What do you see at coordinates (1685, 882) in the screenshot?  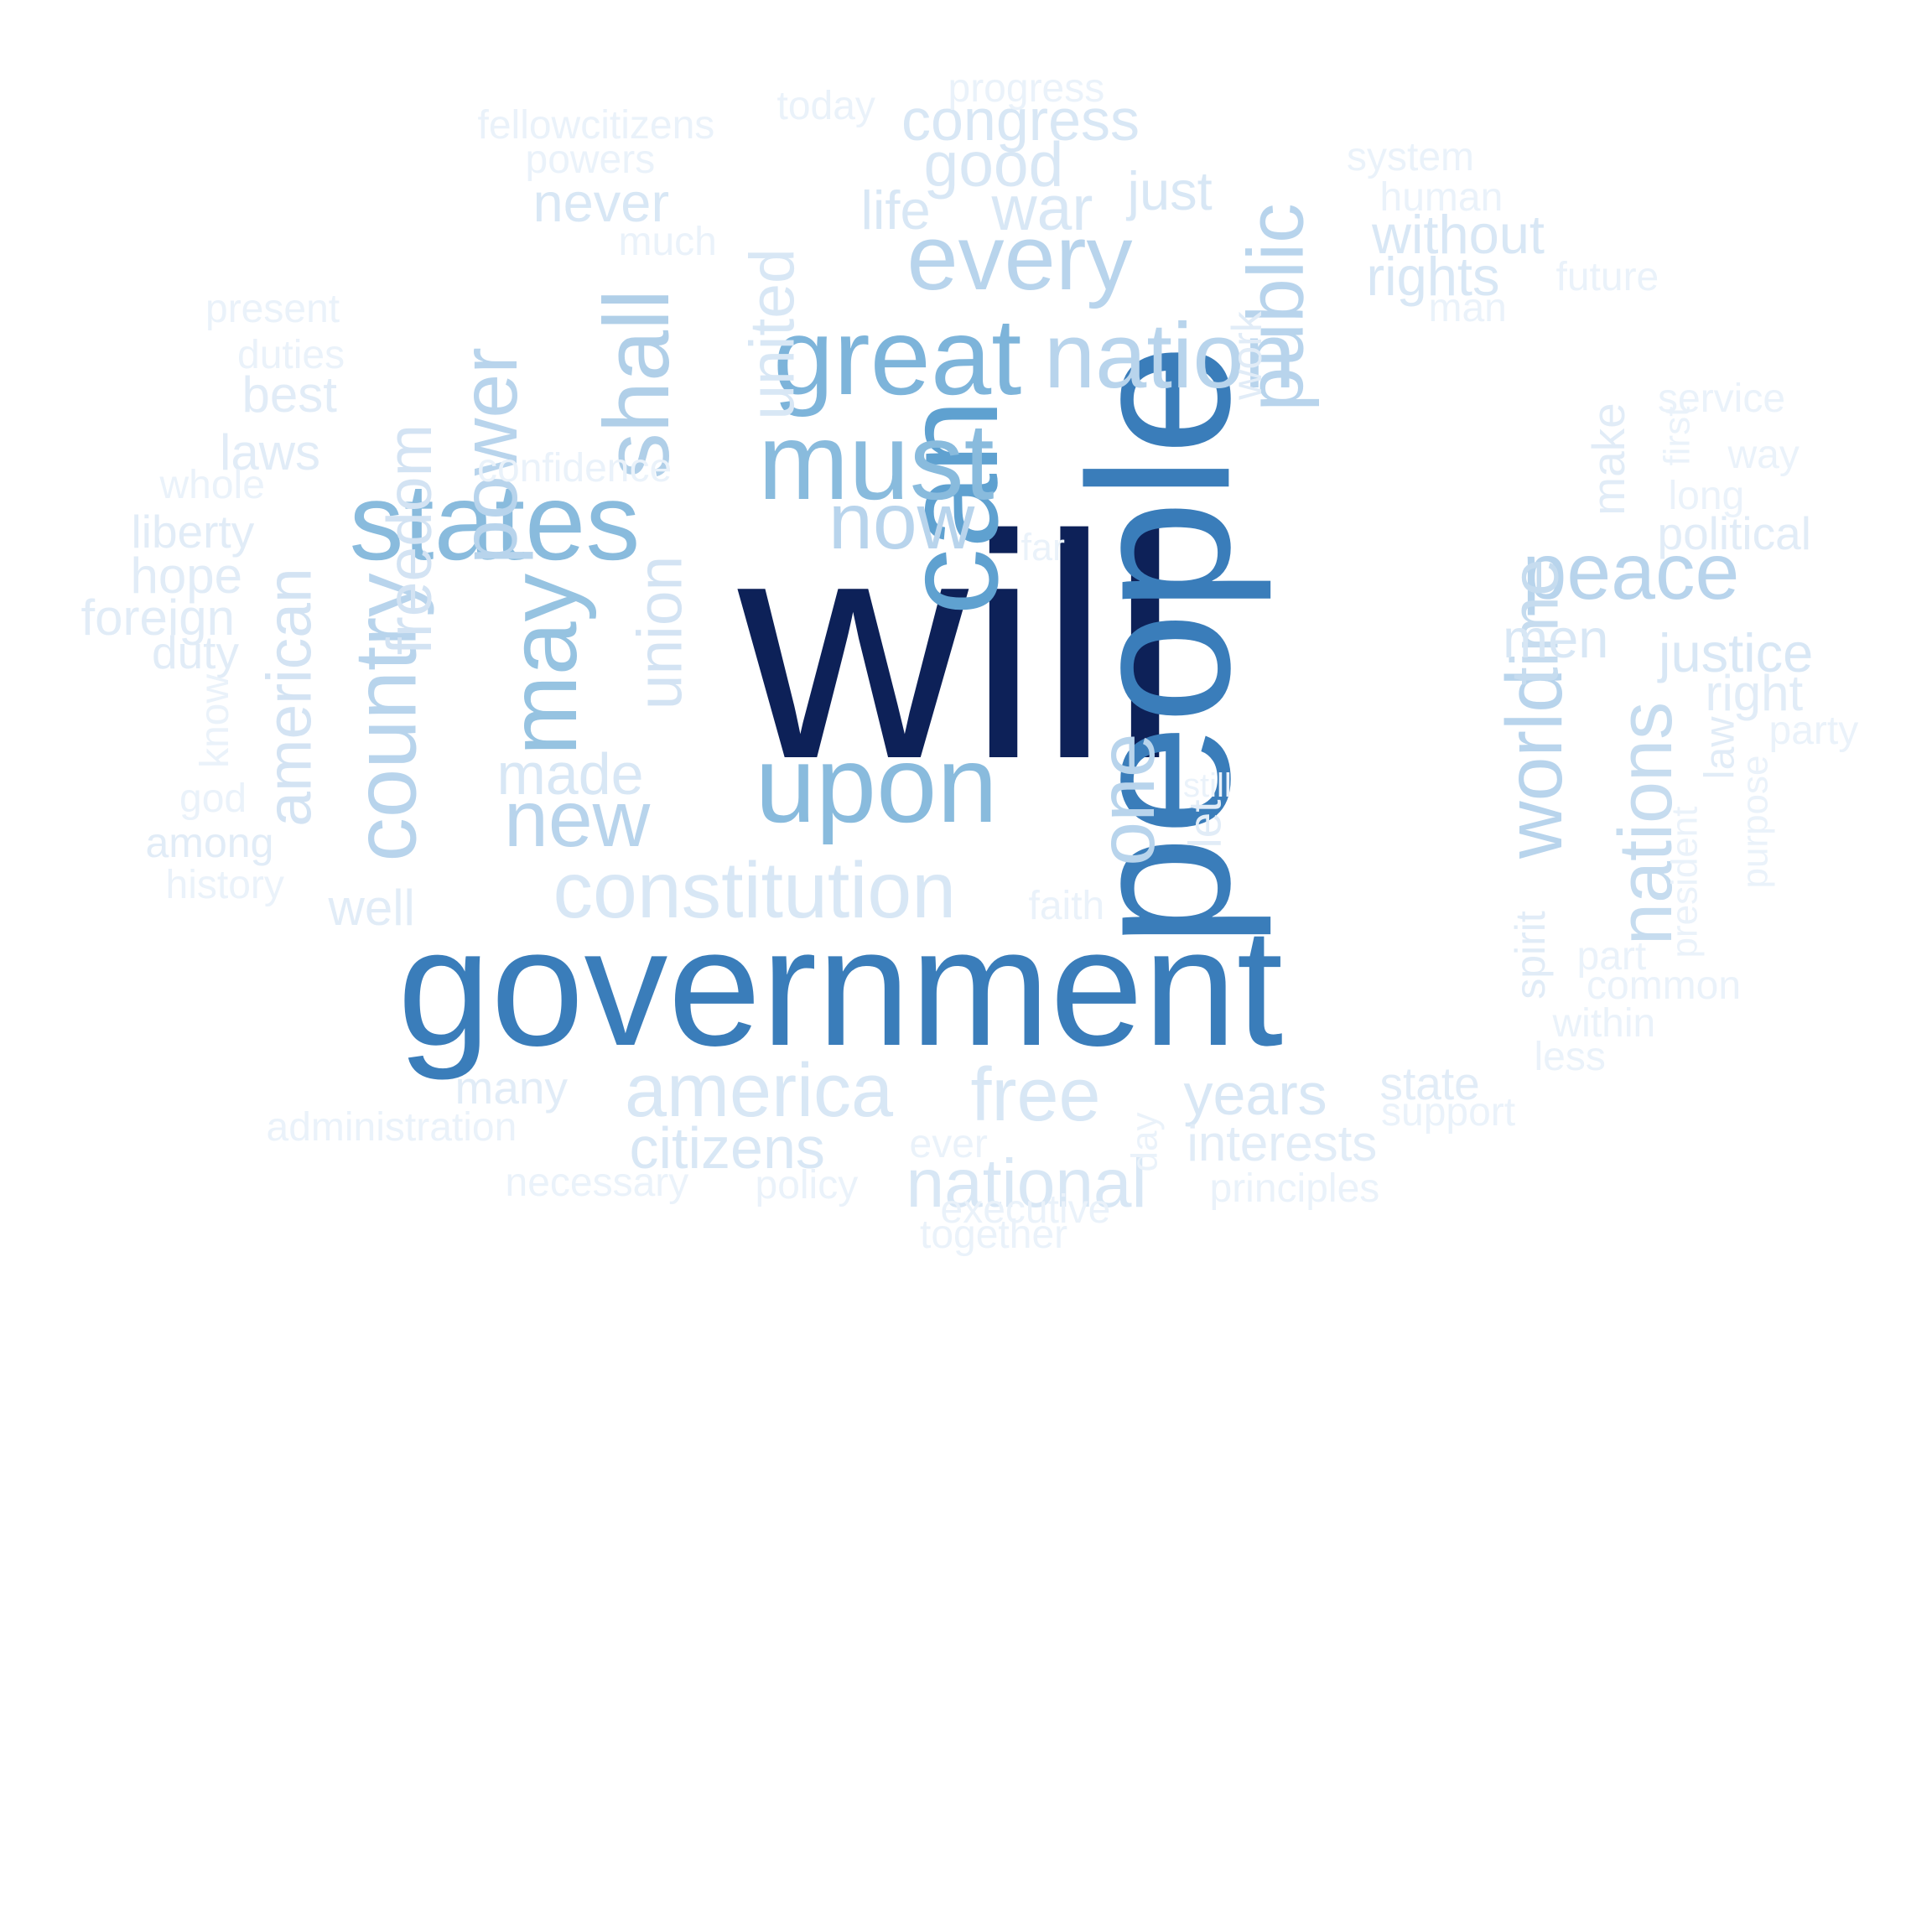 I see `word-president: president` at bounding box center [1685, 882].